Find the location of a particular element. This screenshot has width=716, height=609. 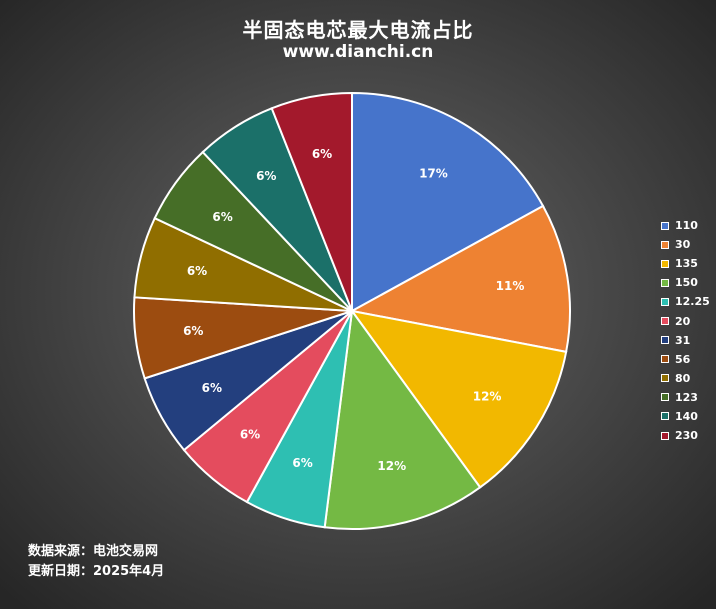

legend-item-12.25: 12.25 is located at coordinates (685, 301).